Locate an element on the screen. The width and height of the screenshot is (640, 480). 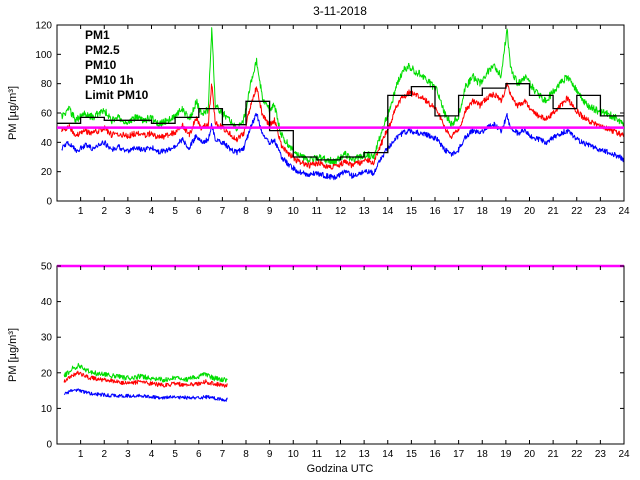
bottom-y-axis-label: PM [µg/m³] is located at coordinates (13, 355).